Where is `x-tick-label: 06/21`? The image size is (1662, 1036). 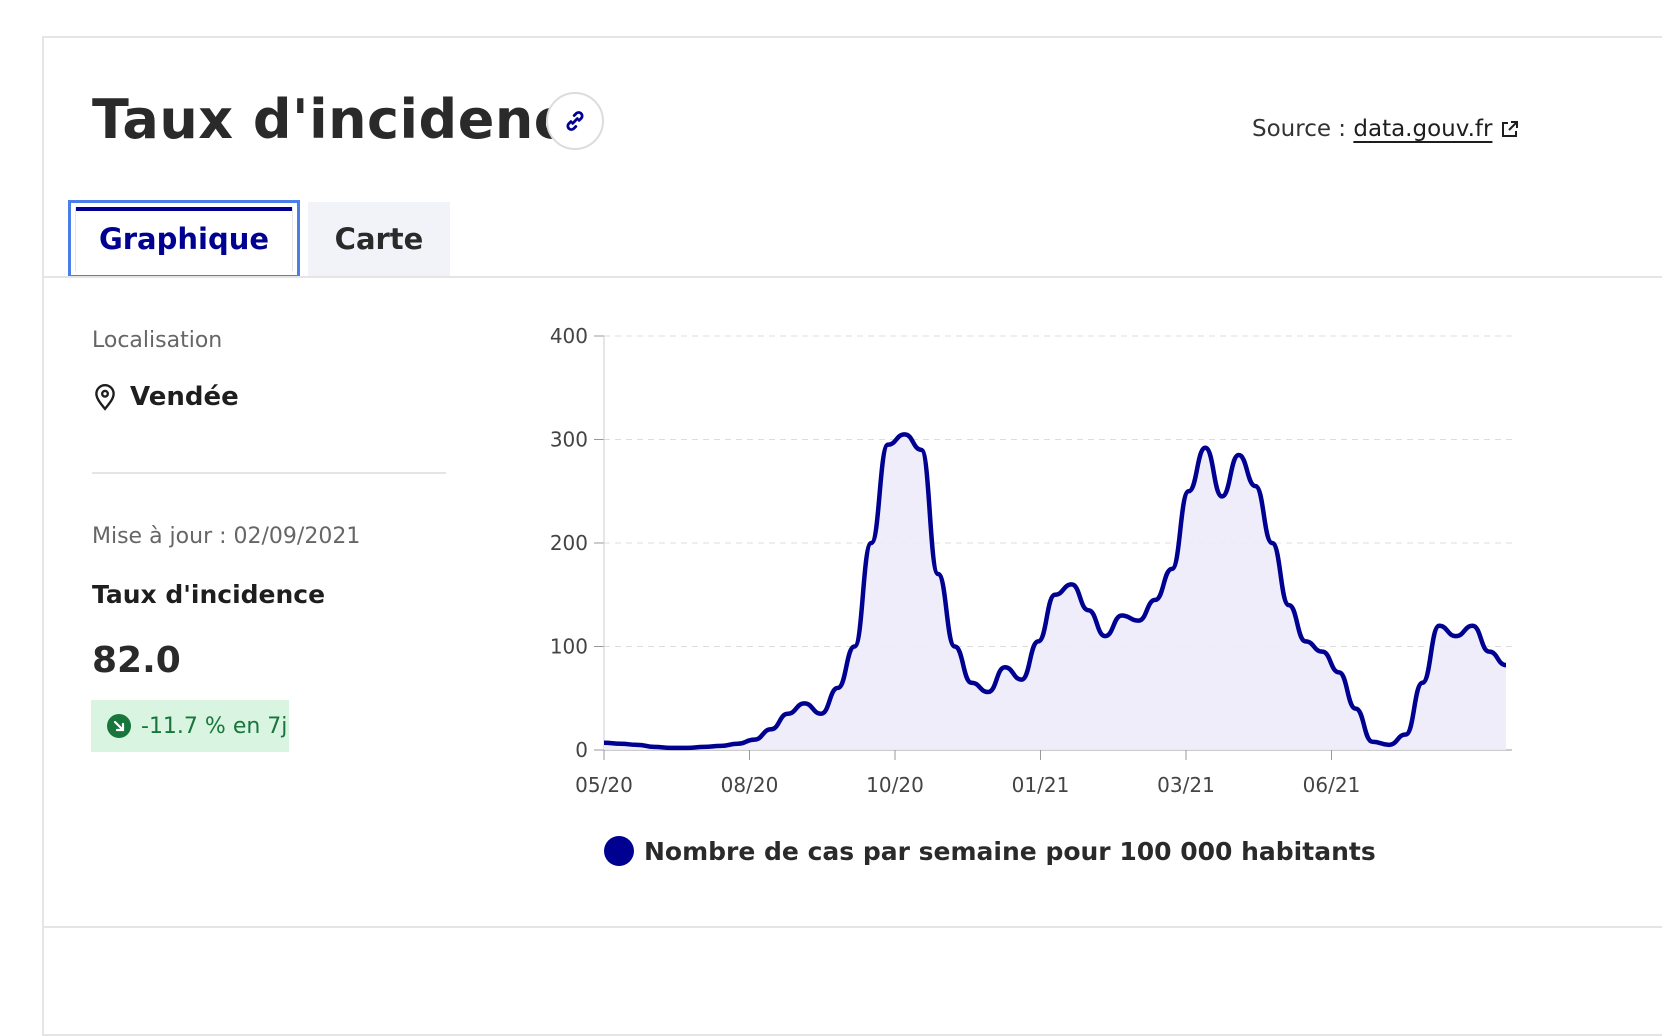
x-tick-label: 06/21 is located at coordinates (1332, 785).